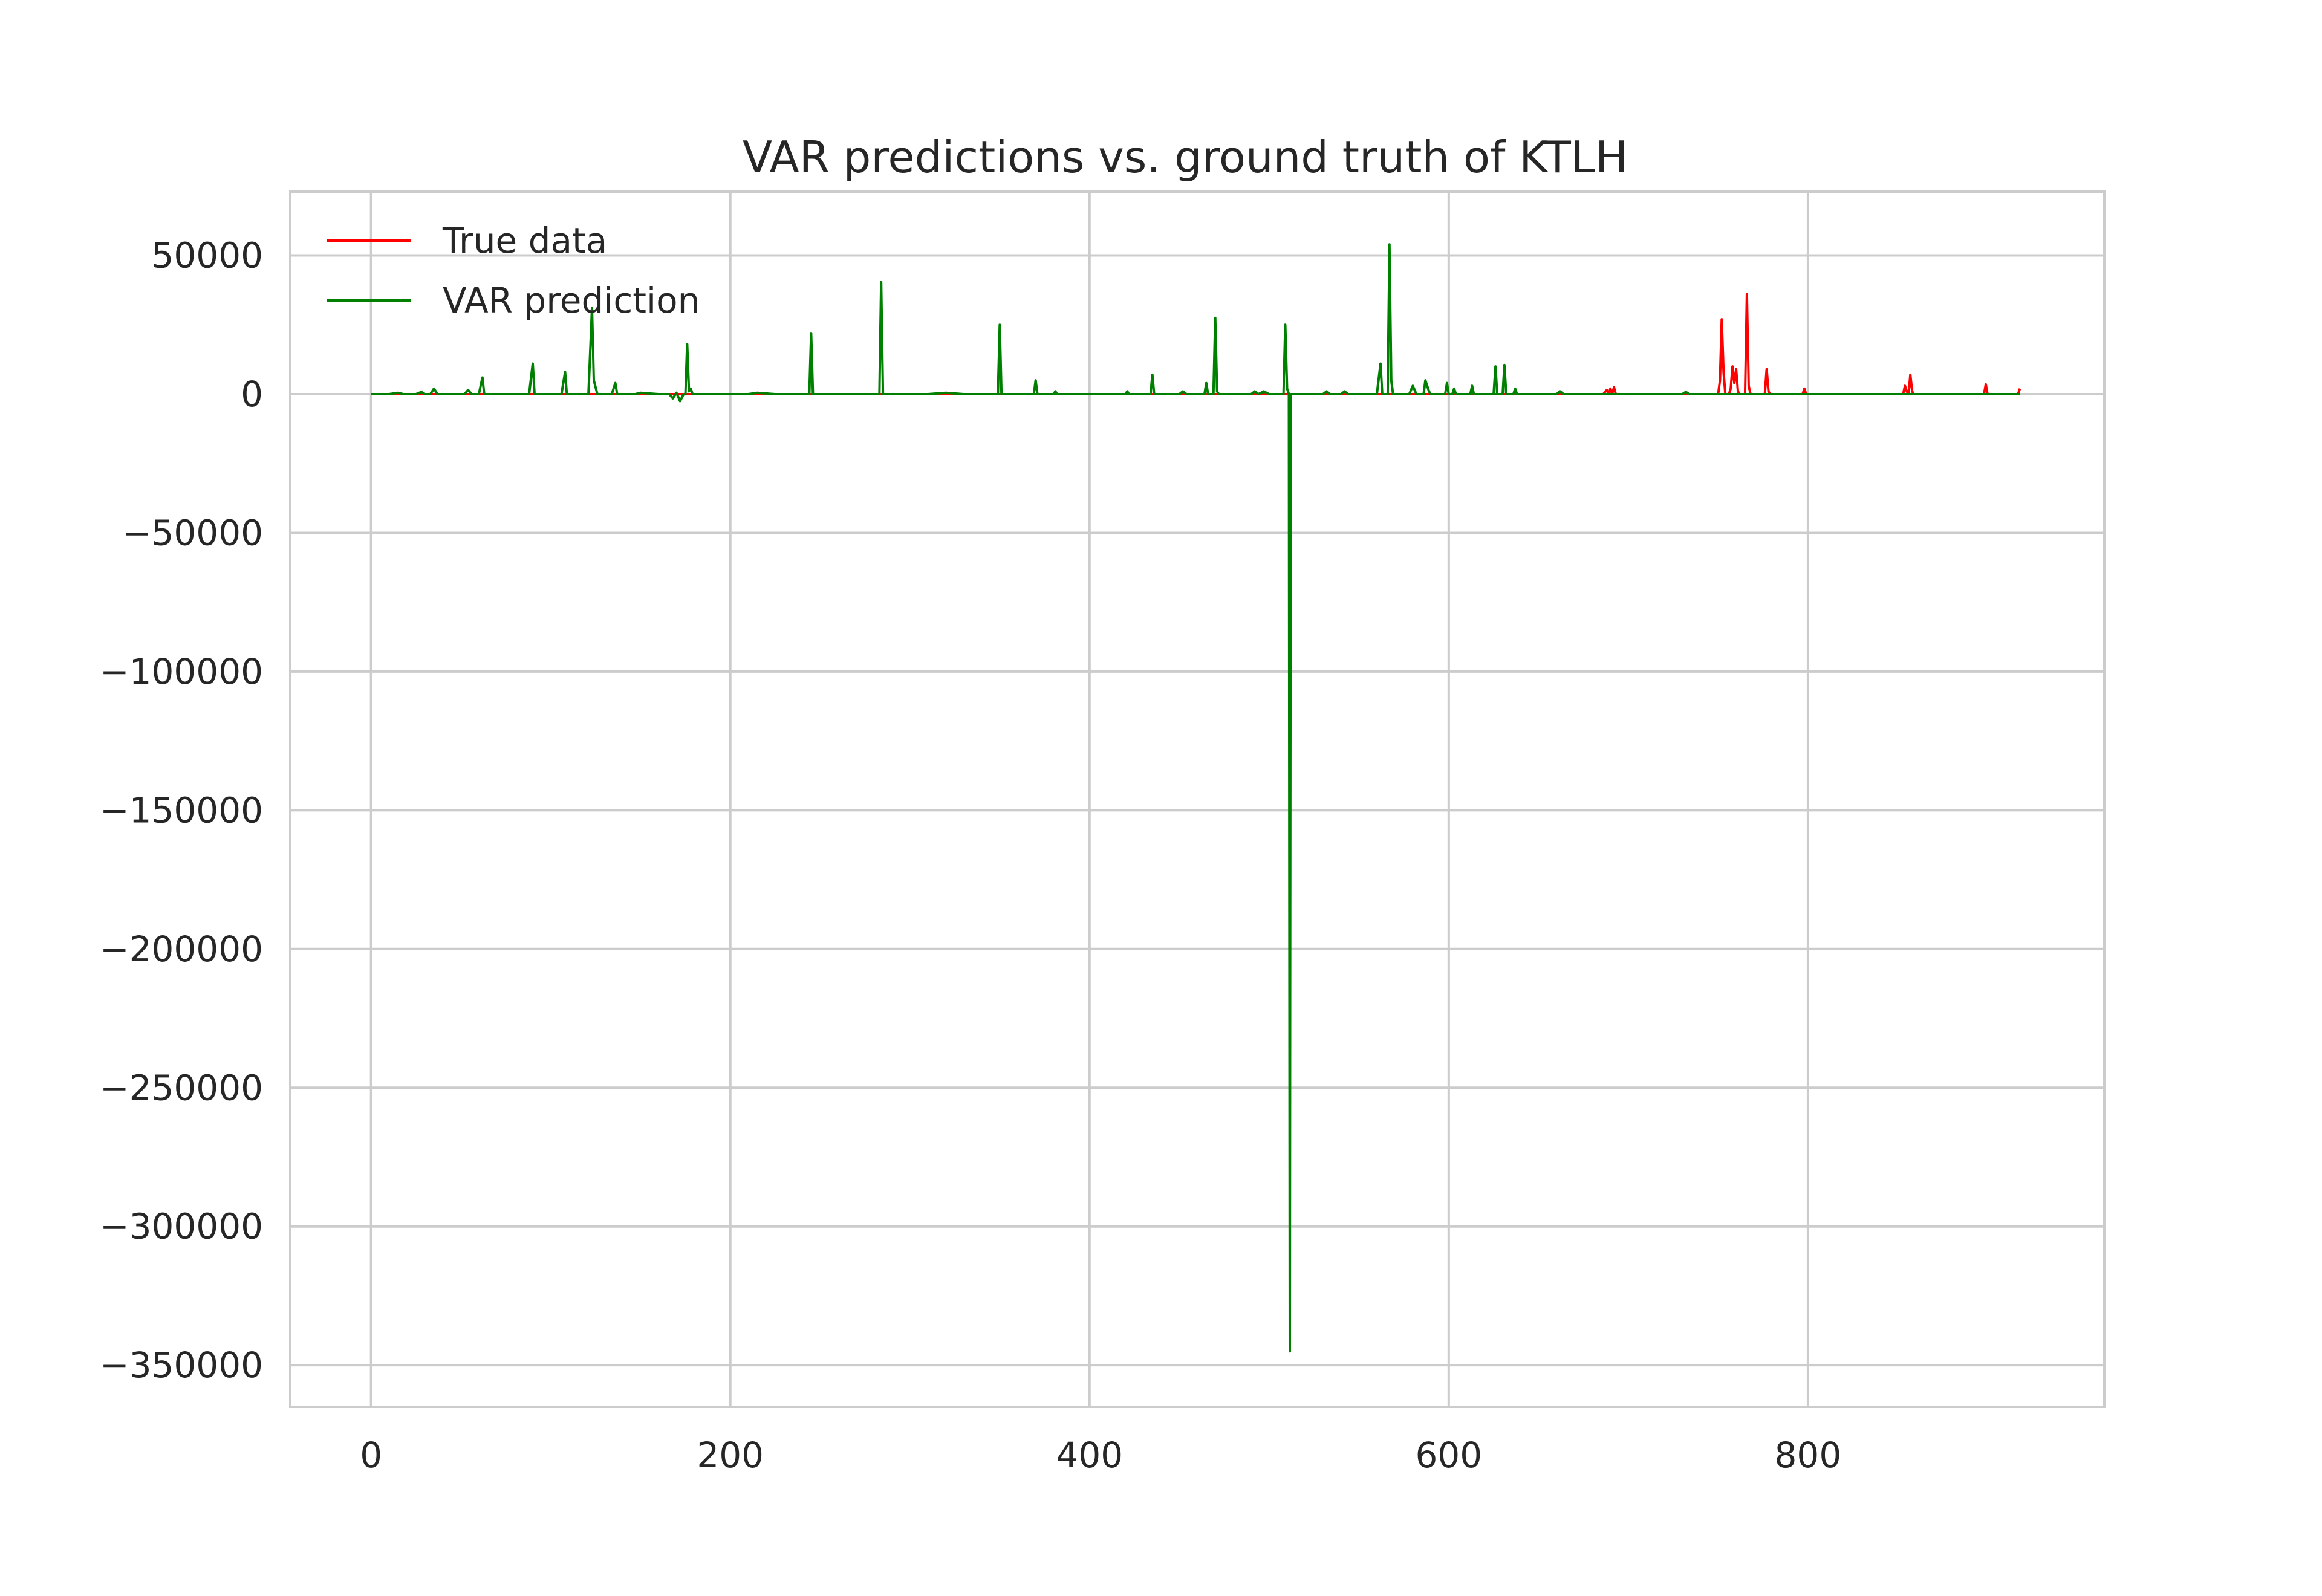 The width and height of the screenshot is (2322, 1596). What do you see at coordinates (181, 1365) in the screenshot?
I see `y-tick-label: −350000` at bounding box center [181, 1365].